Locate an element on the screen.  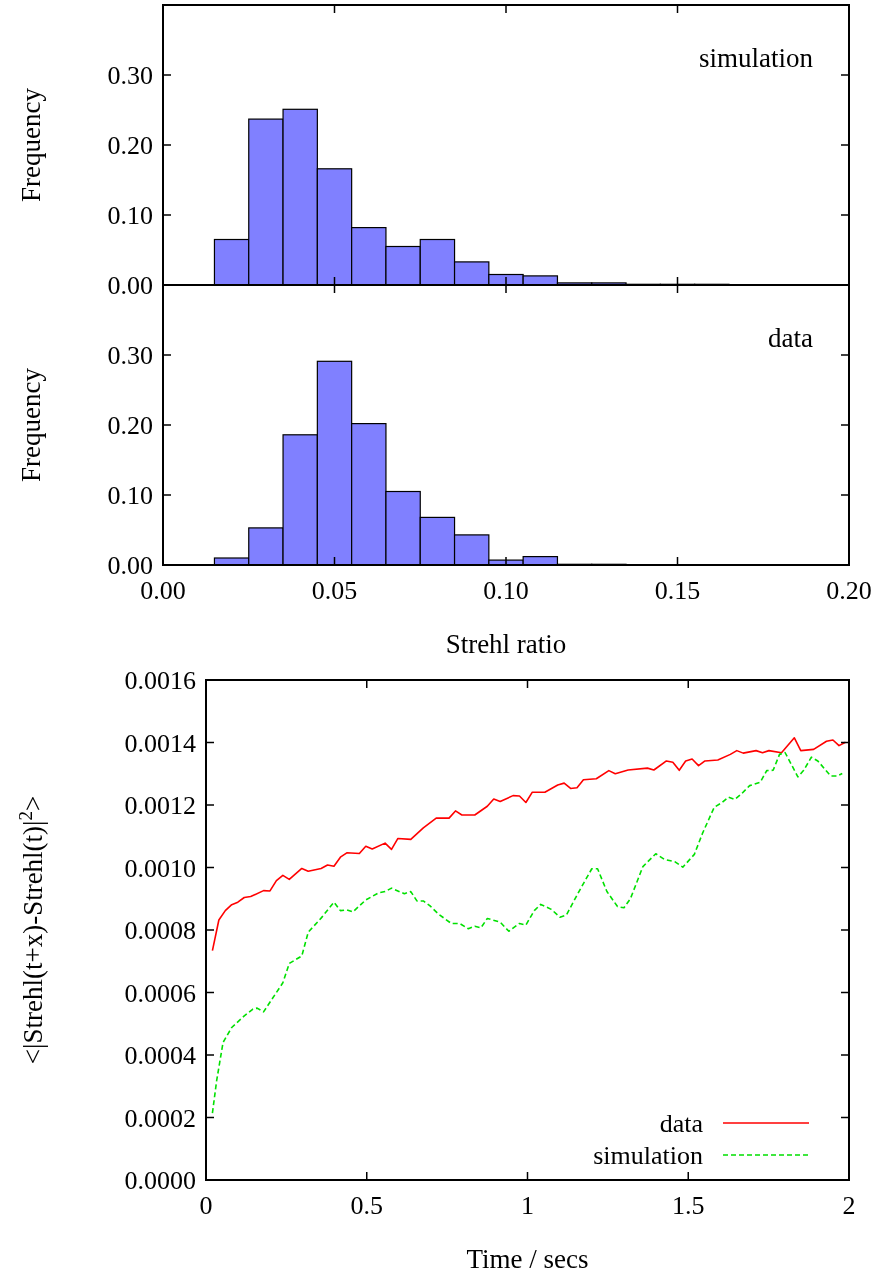
x-tick-label: 0.10 is located at coordinates (506, 590).